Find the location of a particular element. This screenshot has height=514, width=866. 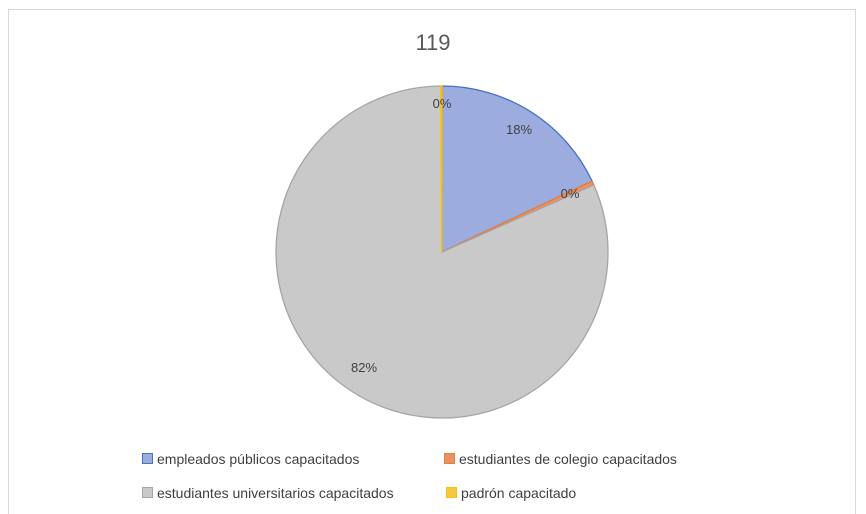

legend-item-colegio: estudiantes de colegio capacitados is located at coordinates (560, 459).